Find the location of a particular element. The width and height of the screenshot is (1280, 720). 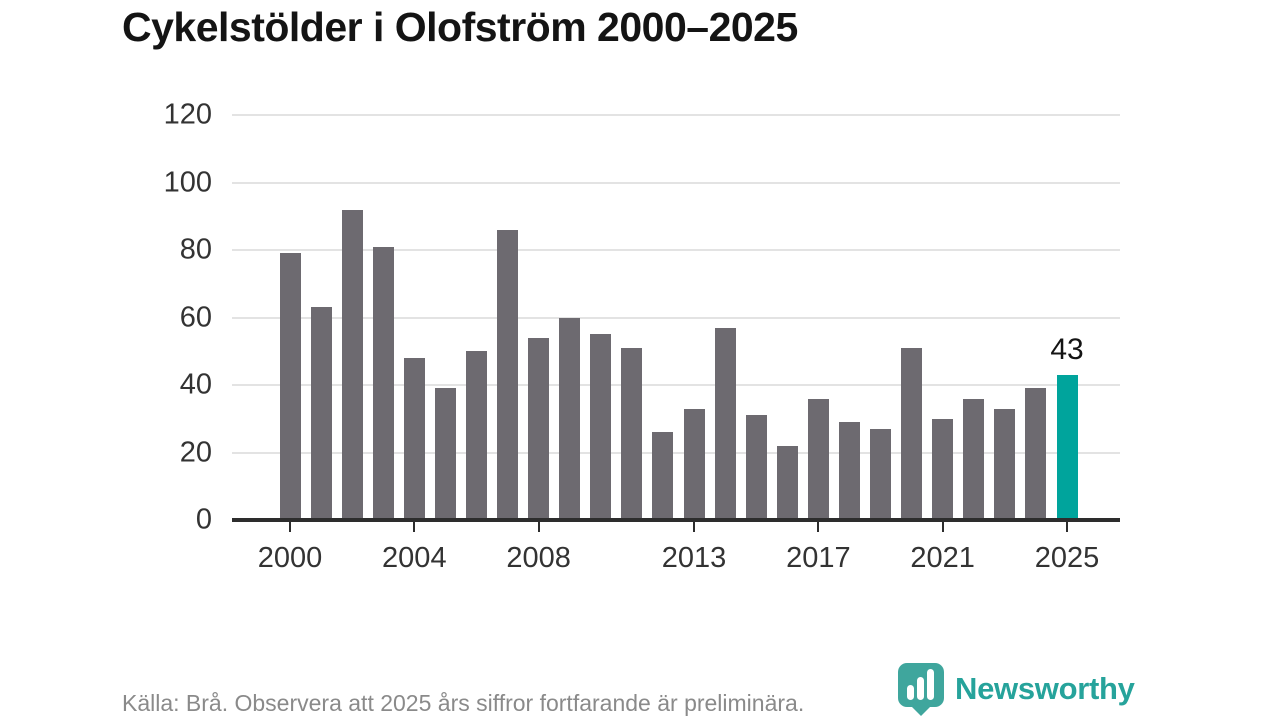

bar-2009 is located at coordinates (570, 418).